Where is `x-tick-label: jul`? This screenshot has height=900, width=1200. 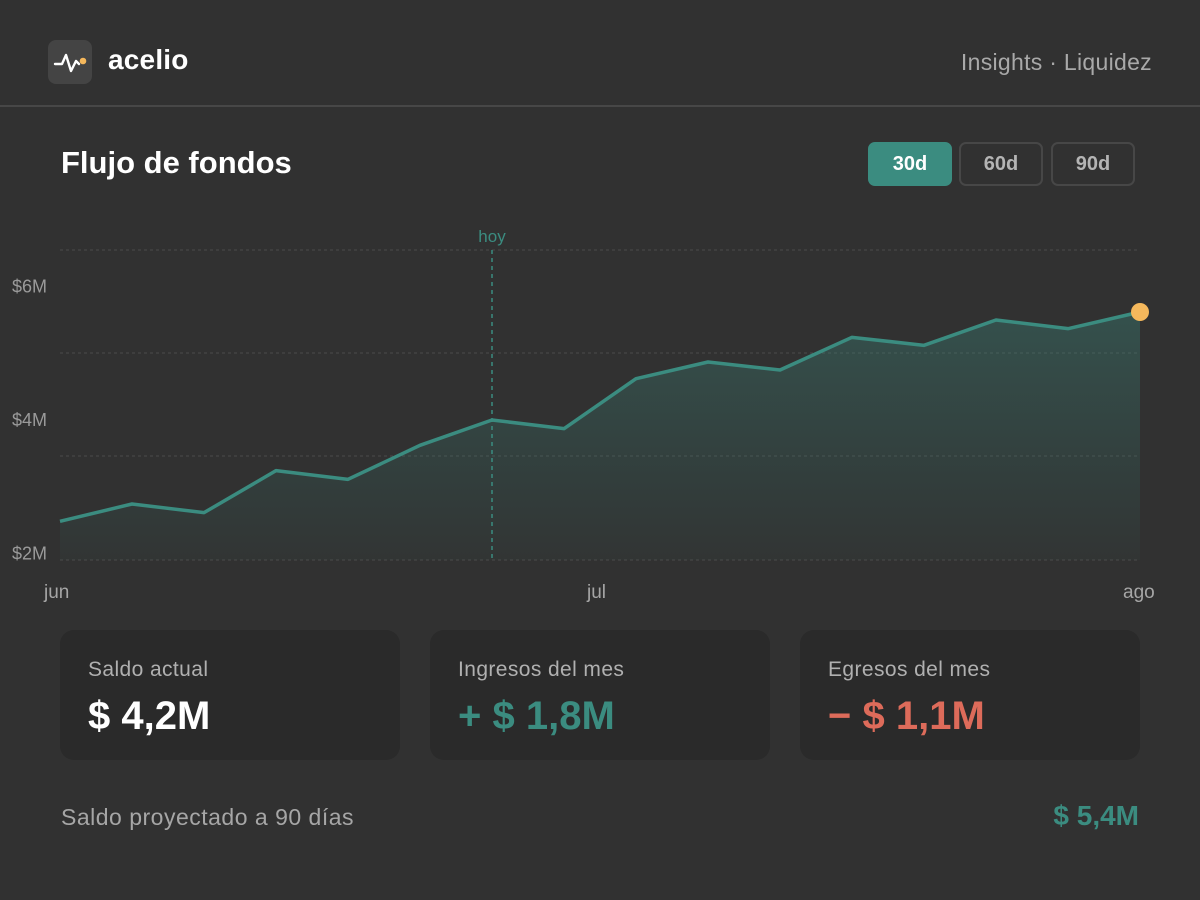
x-tick-label: jul is located at coordinates (596, 592).